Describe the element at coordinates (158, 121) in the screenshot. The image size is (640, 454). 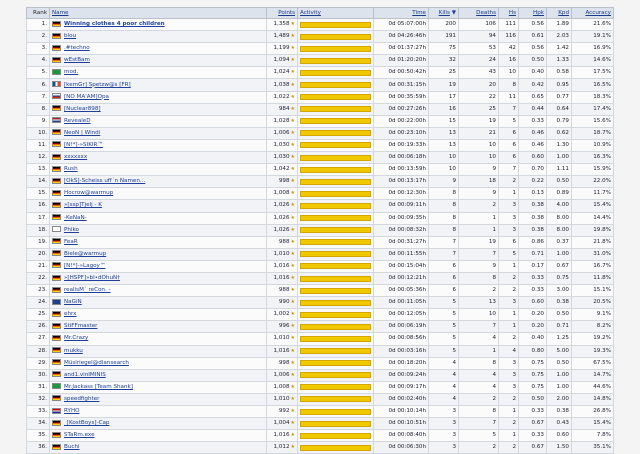
I see `player-name-cell: RevealeD` at that location.